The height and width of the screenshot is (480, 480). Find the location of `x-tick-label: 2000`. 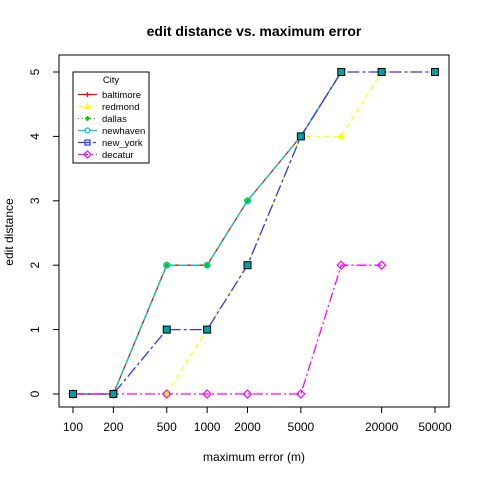

x-tick-label: 2000 is located at coordinates (247, 427).